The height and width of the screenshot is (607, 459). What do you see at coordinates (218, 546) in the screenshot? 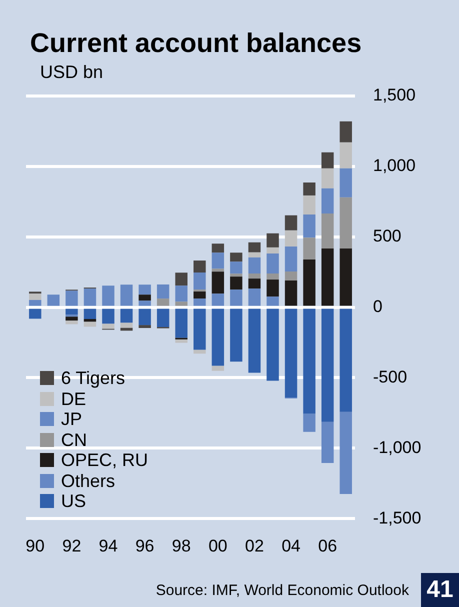
I see `x-tick-label: 00` at bounding box center [218, 546].